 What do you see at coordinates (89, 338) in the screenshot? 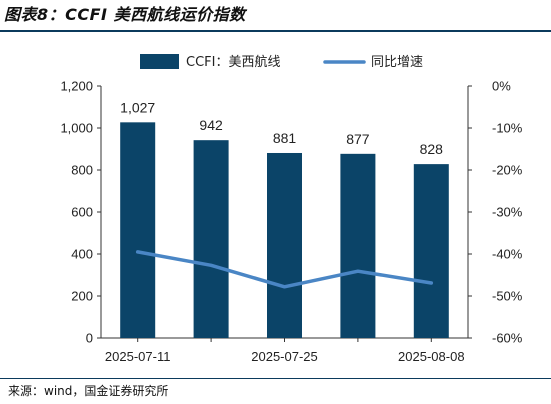
I see `y-left-tick-label: 0` at bounding box center [89, 338].